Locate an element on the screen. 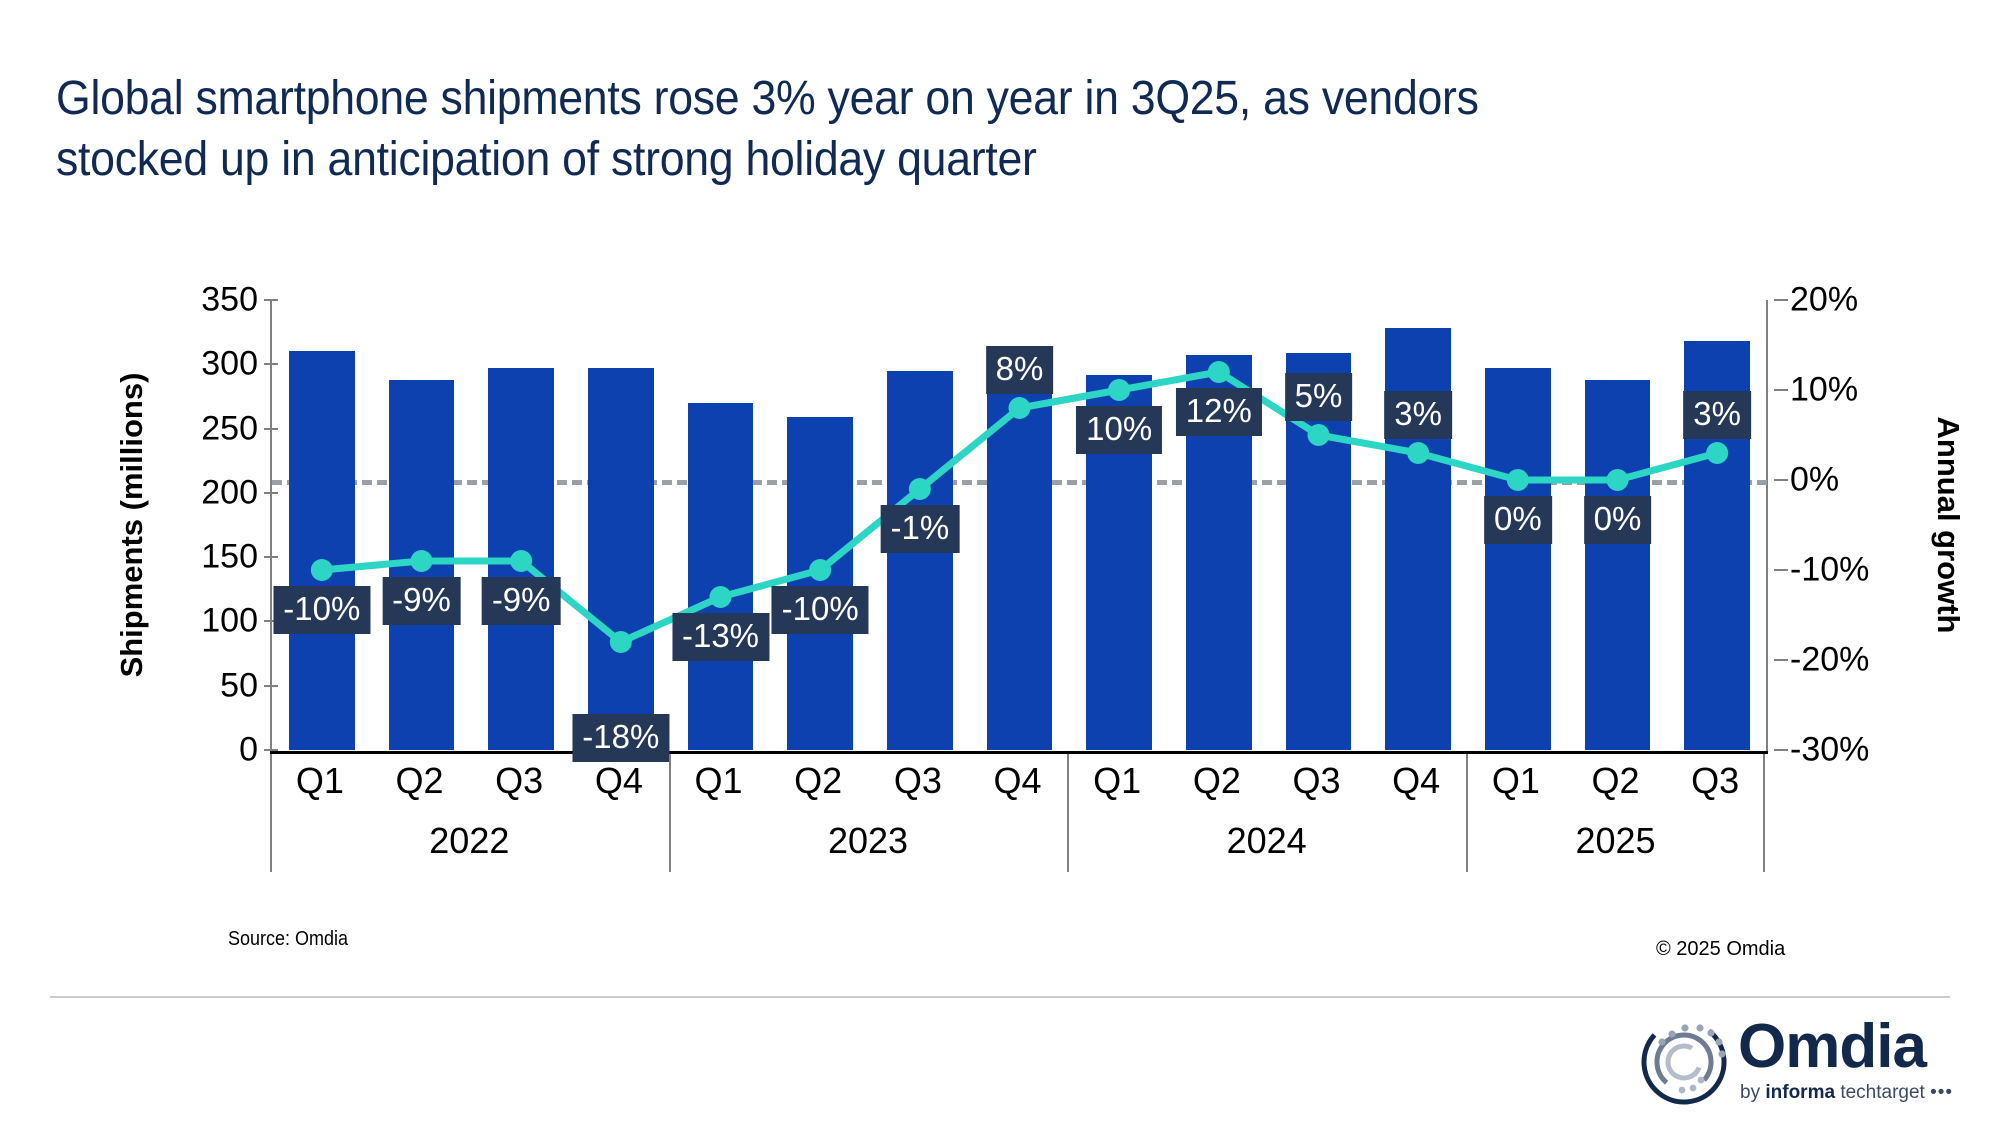 This screenshot has height=1125, width=2000. left-axis-tick: 350 is located at coordinates (229, 299).